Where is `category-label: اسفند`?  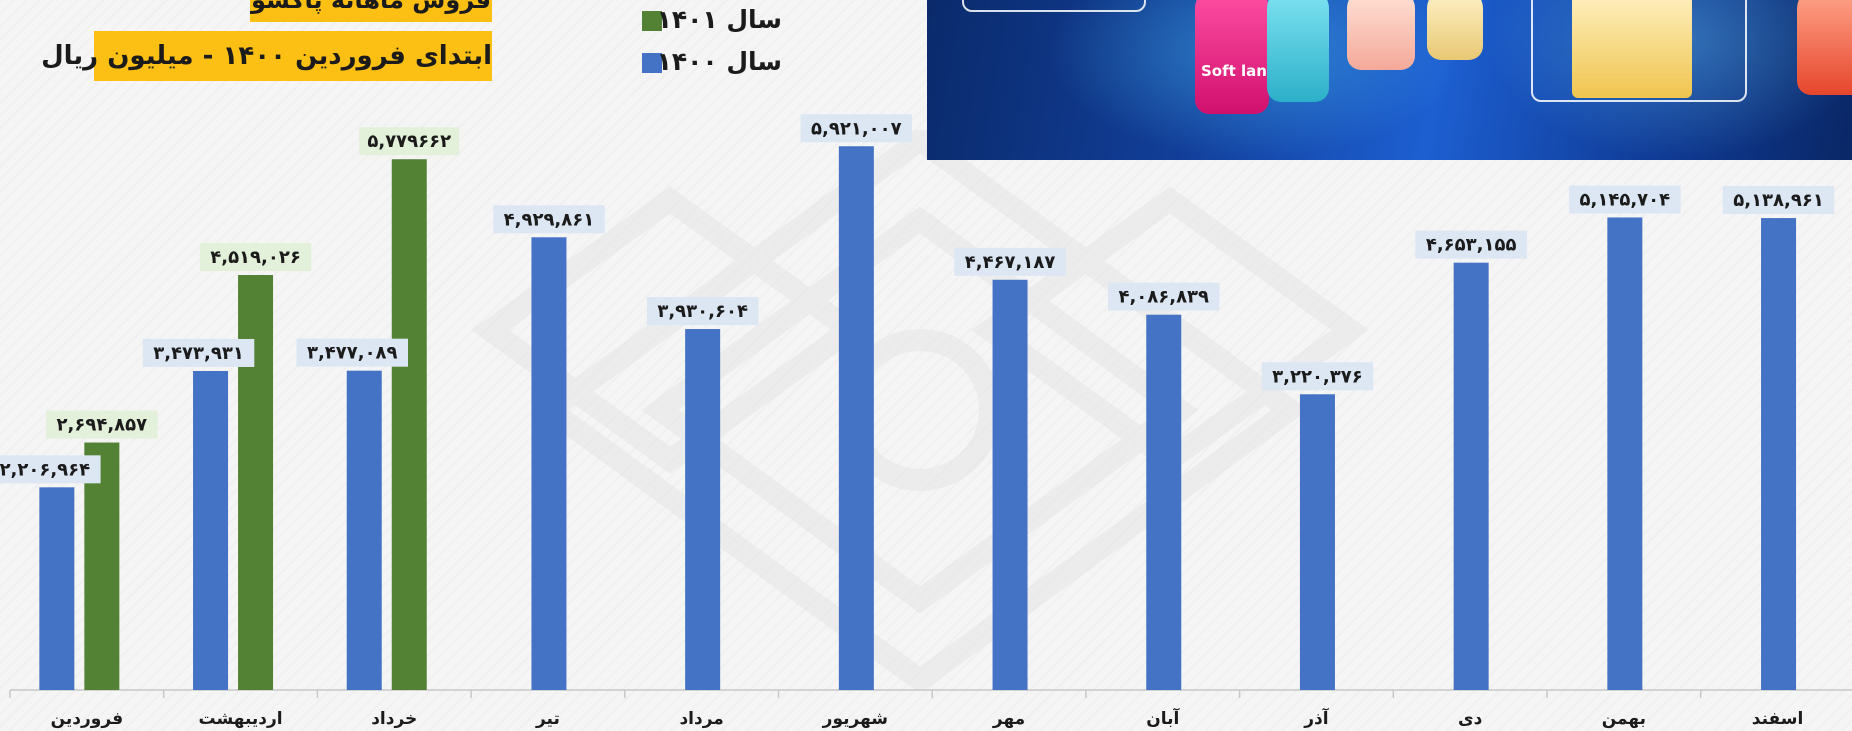 category-label: اسفند is located at coordinates (1778, 719).